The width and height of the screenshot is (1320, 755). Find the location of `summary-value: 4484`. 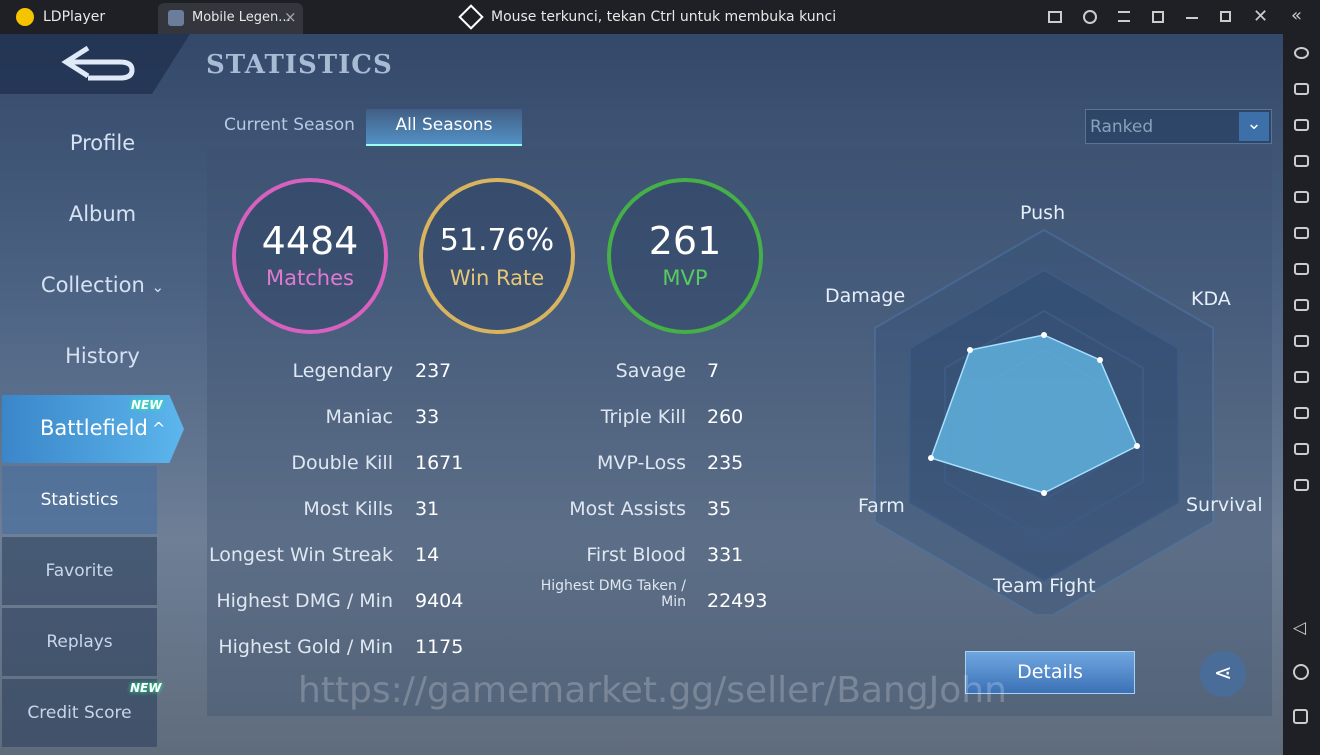

summary-value: 4484 is located at coordinates (310, 241).